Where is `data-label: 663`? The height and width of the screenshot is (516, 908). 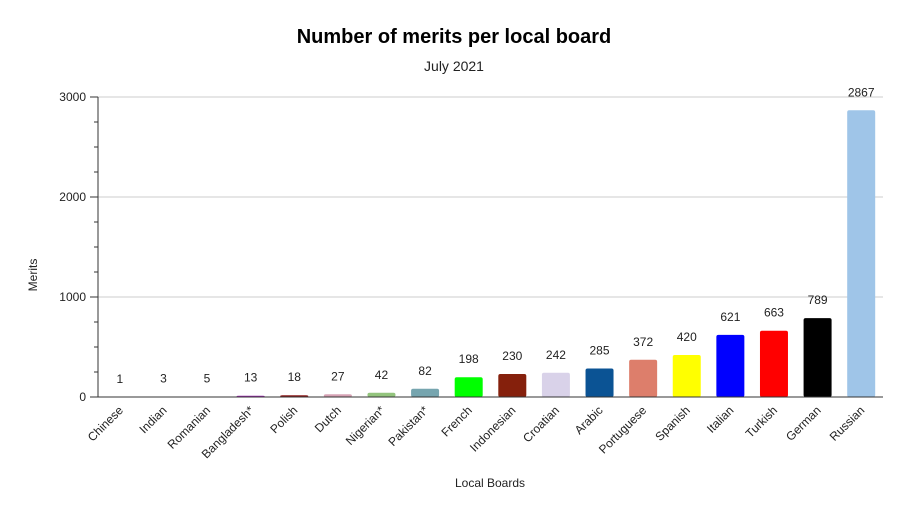
data-label: 663 is located at coordinates (774, 313).